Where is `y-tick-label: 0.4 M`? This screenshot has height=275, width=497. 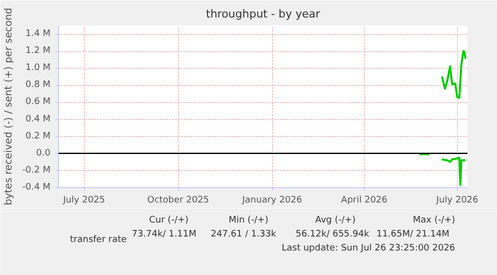 y-tick-label: 0.4 M is located at coordinates (38, 119).